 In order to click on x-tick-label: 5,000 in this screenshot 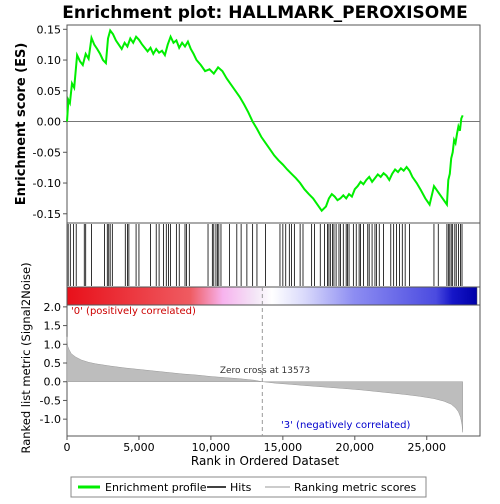, I will do `click(139, 447)`.